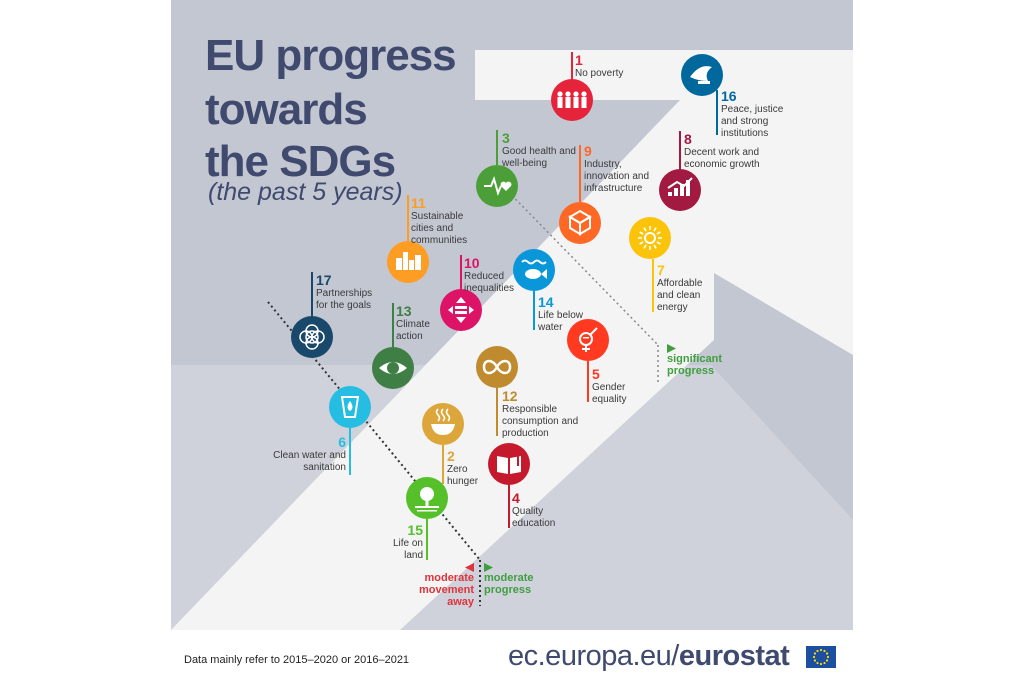  What do you see at coordinates (344, 299) in the screenshot?
I see `goal-label: Partnerships for the goals` at bounding box center [344, 299].